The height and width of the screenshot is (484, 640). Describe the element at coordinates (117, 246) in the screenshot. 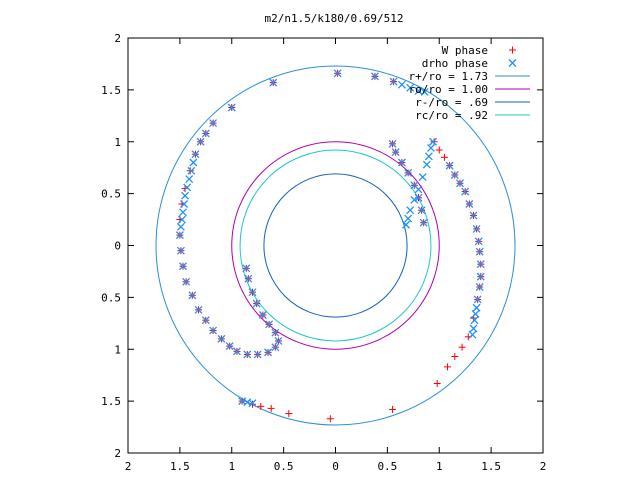

I see `y-tick-label: 0` at that location.